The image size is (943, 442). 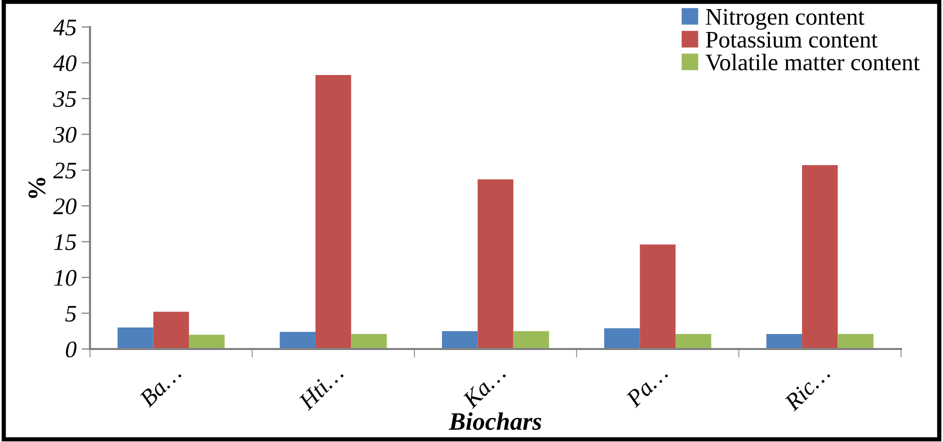 I want to click on legend-label: Volatile matter content, so click(x=813, y=62).